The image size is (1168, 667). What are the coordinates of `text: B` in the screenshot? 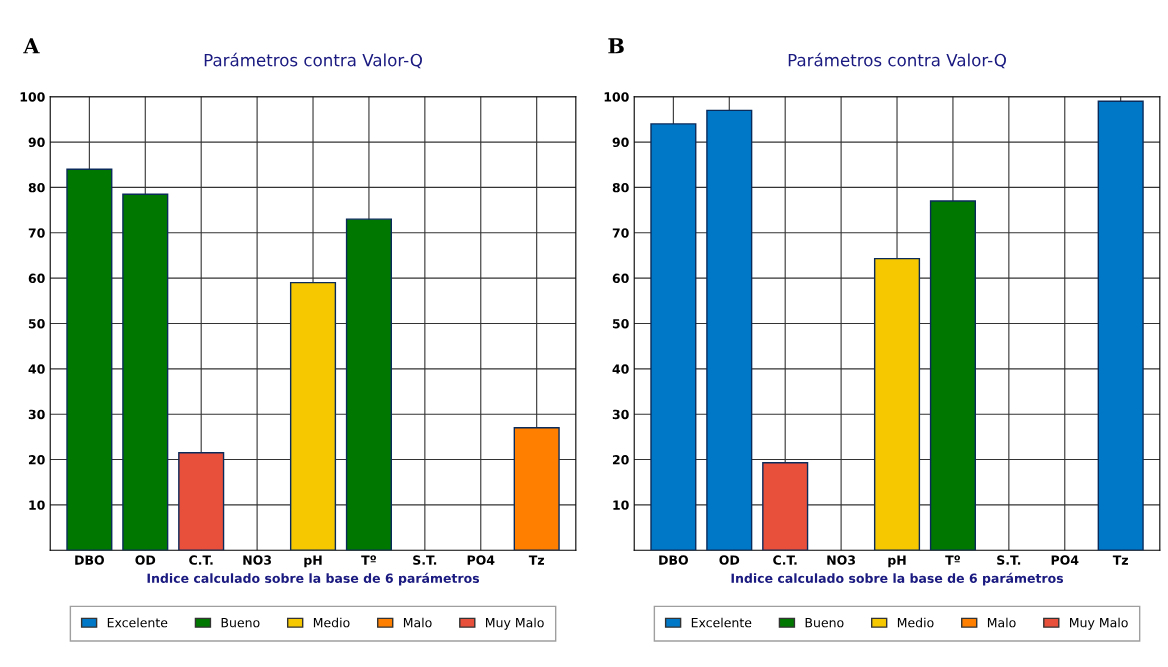 It's located at (616, 46).